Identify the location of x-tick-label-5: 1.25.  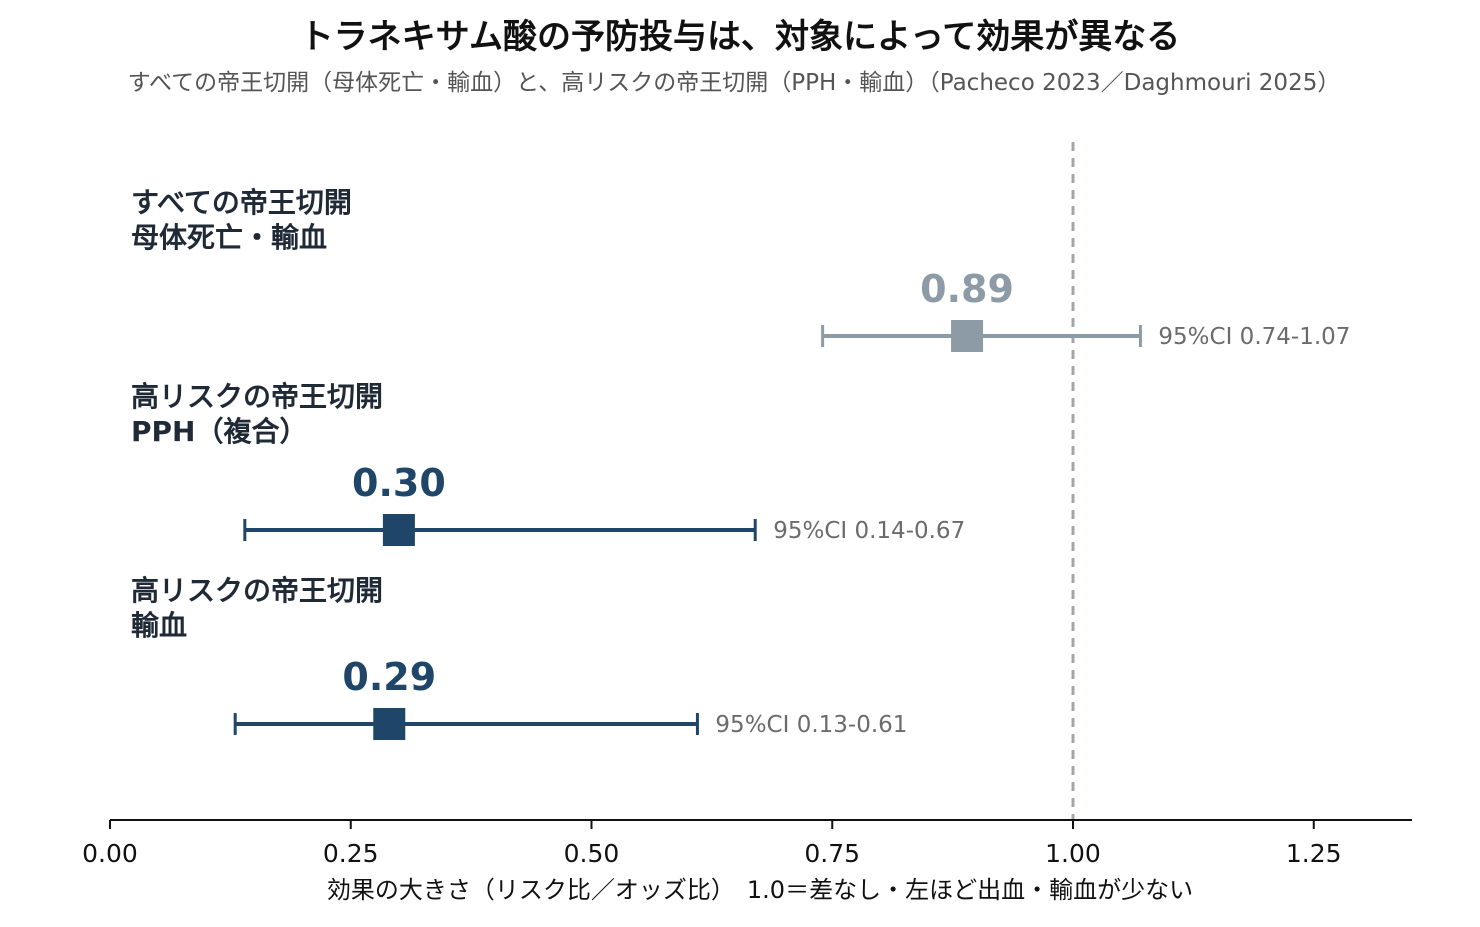
(1314, 853).